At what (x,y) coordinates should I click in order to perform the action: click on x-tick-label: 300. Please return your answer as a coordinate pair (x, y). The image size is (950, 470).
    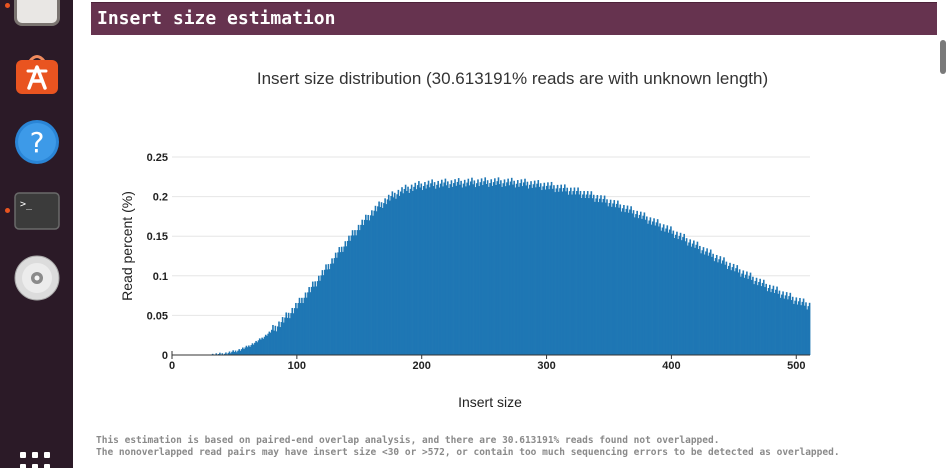
    Looking at the image, I should click on (546, 366).